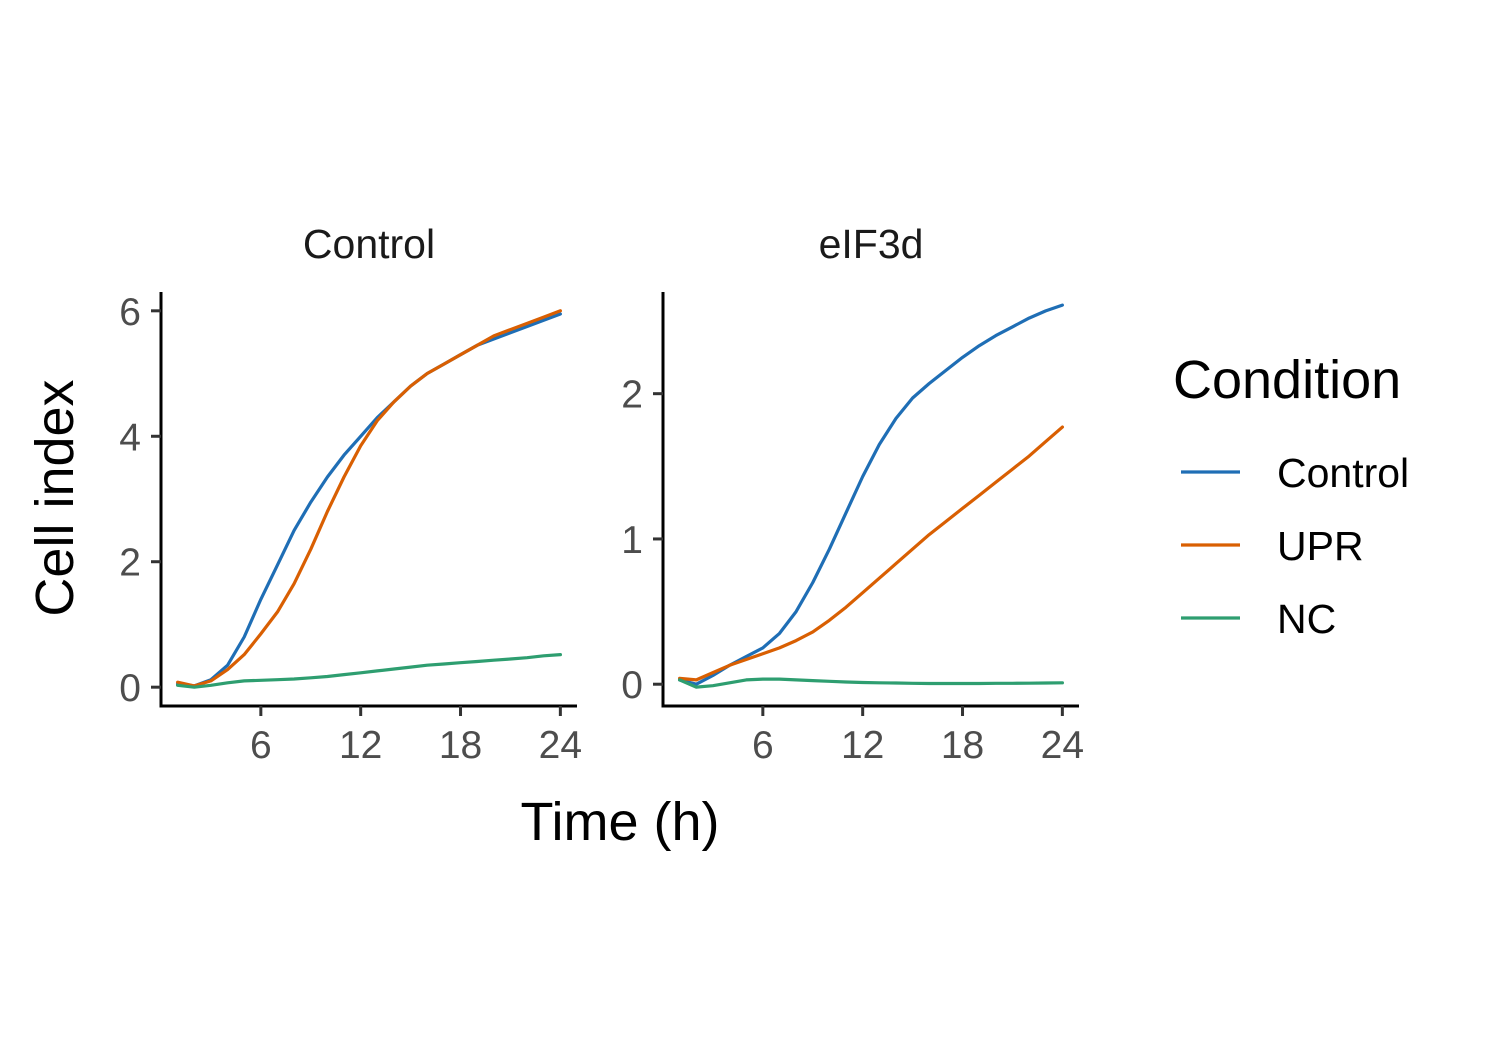 The height and width of the screenshot is (1050, 1500). Describe the element at coordinates (1343, 473) in the screenshot. I see `legend-label-control: Control` at that location.